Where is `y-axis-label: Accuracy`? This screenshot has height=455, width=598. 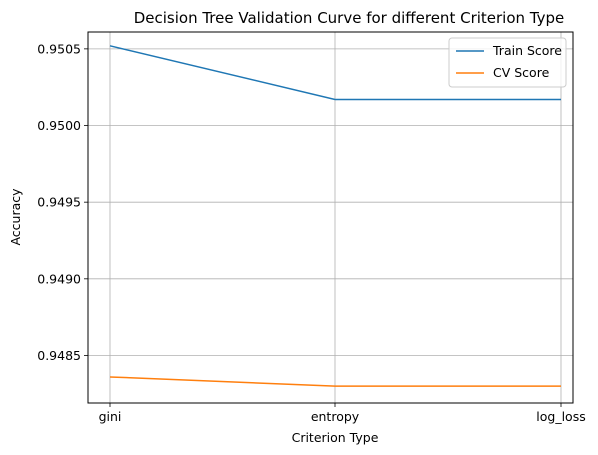
y-axis-label: Accuracy is located at coordinates (15, 217).